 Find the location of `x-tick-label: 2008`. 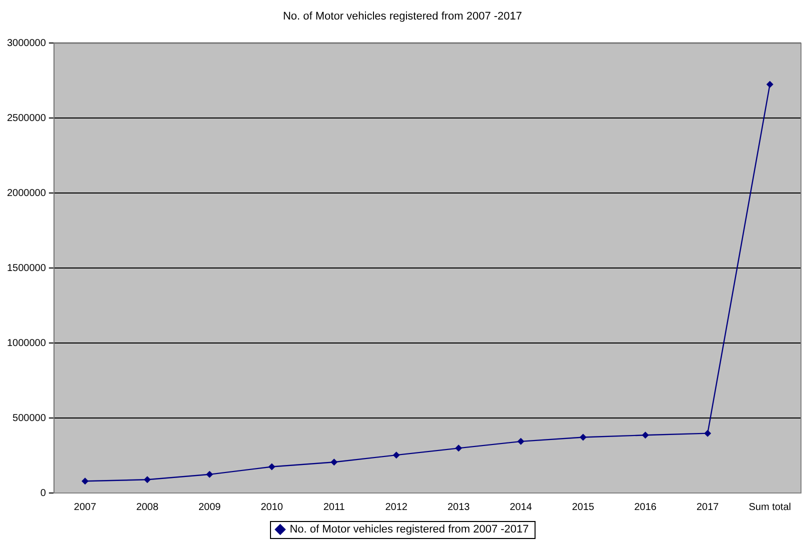

x-tick-label: 2008 is located at coordinates (147, 507).